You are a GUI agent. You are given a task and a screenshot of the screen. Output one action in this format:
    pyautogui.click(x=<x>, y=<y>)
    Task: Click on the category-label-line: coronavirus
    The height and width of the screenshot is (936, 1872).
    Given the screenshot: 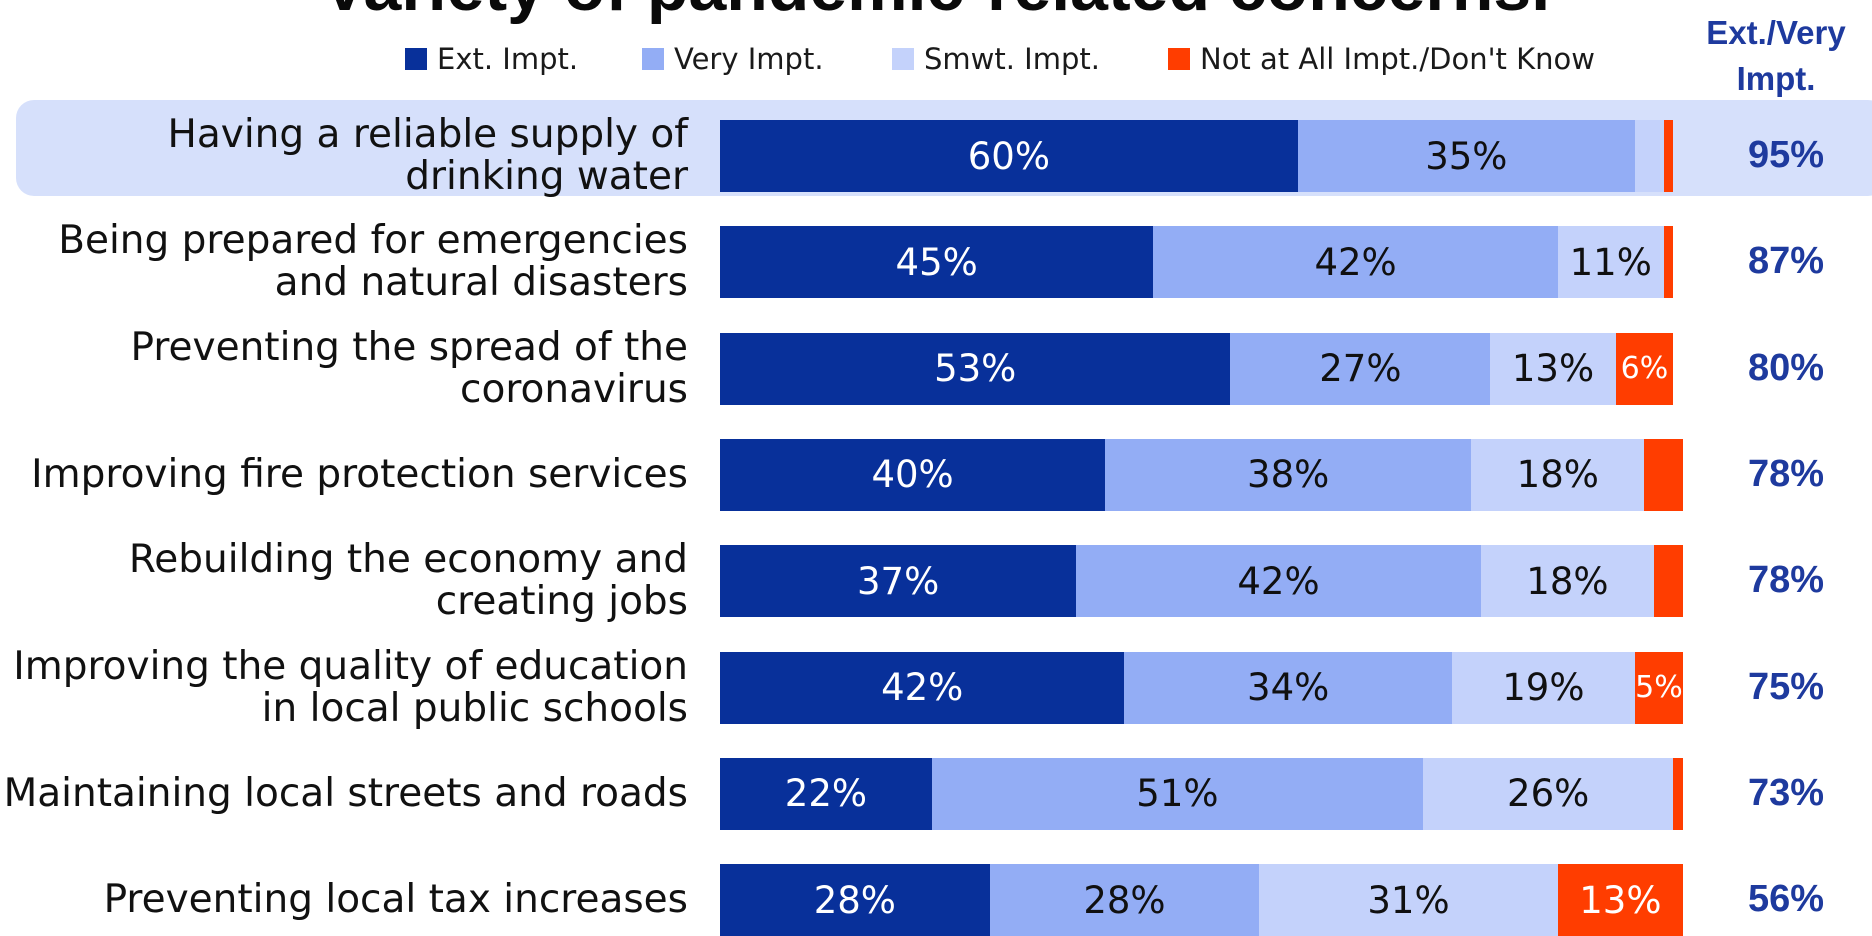 What is the action you would take?
    pyautogui.click(x=574, y=389)
    